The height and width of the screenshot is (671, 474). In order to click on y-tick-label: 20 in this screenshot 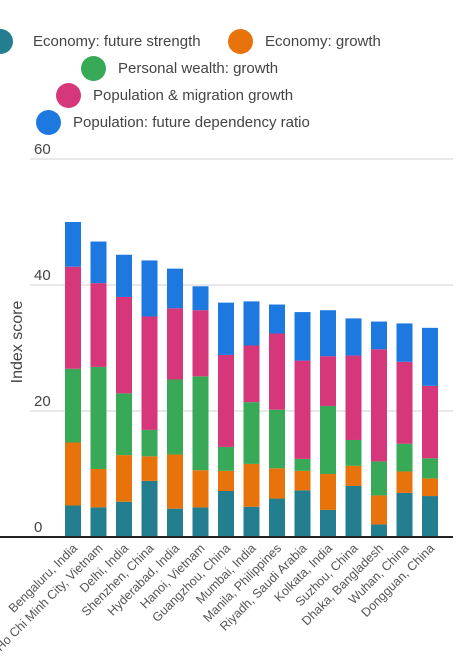, I will do `click(42, 401)`.